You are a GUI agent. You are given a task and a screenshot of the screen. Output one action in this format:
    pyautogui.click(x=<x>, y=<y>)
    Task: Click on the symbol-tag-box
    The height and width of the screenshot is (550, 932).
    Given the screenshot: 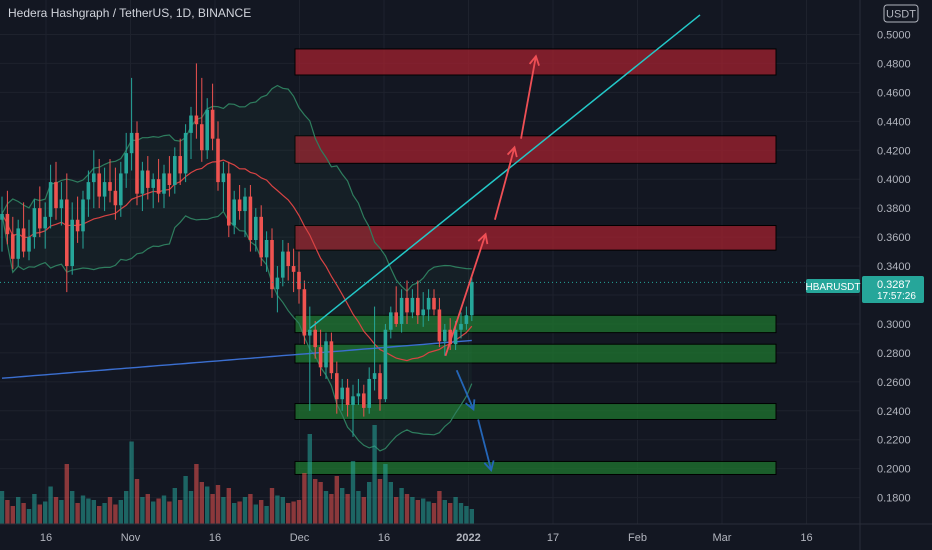 What is the action you would take?
    pyautogui.click(x=833, y=286)
    